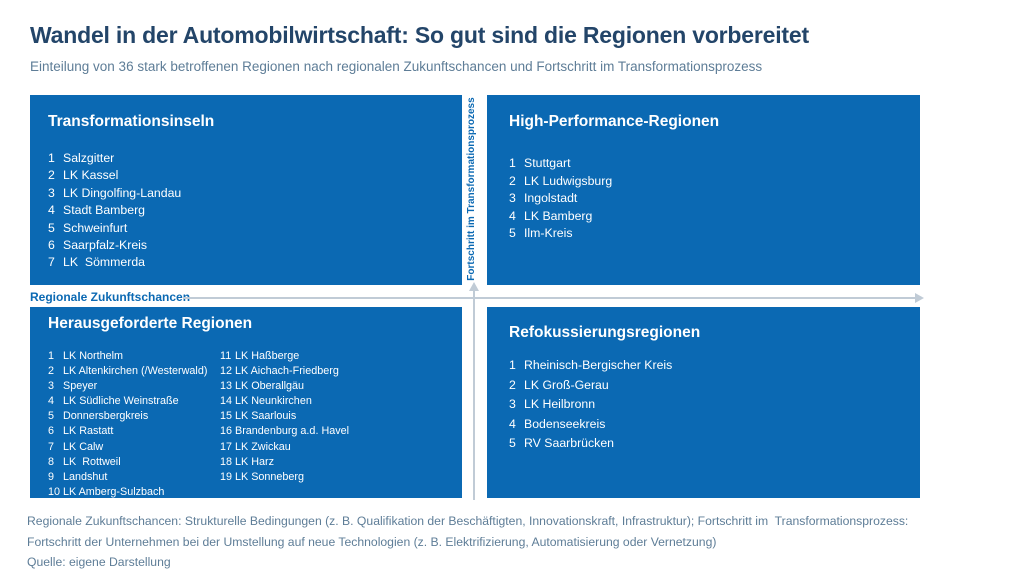 The width and height of the screenshot is (1020, 573). Describe the element at coordinates (270, 476) in the screenshot. I see `region-name: LK Sonneberg` at that location.